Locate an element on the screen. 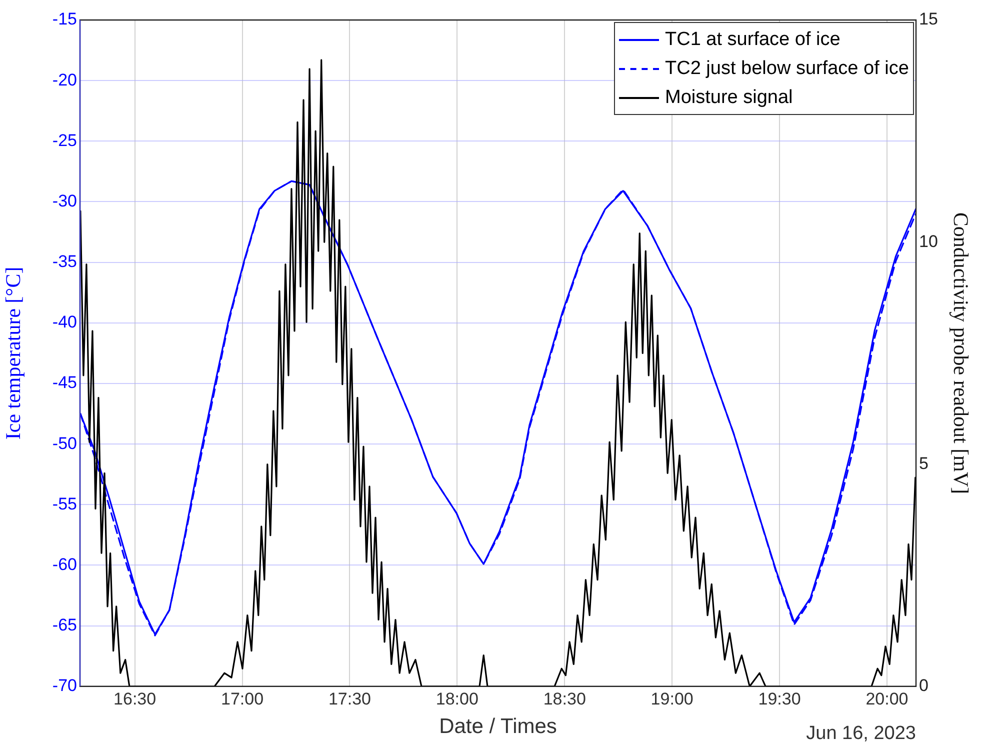 The height and width of the screenshot is (744, 984). y-tick-label: -25 is located at coordinates (64, 140).